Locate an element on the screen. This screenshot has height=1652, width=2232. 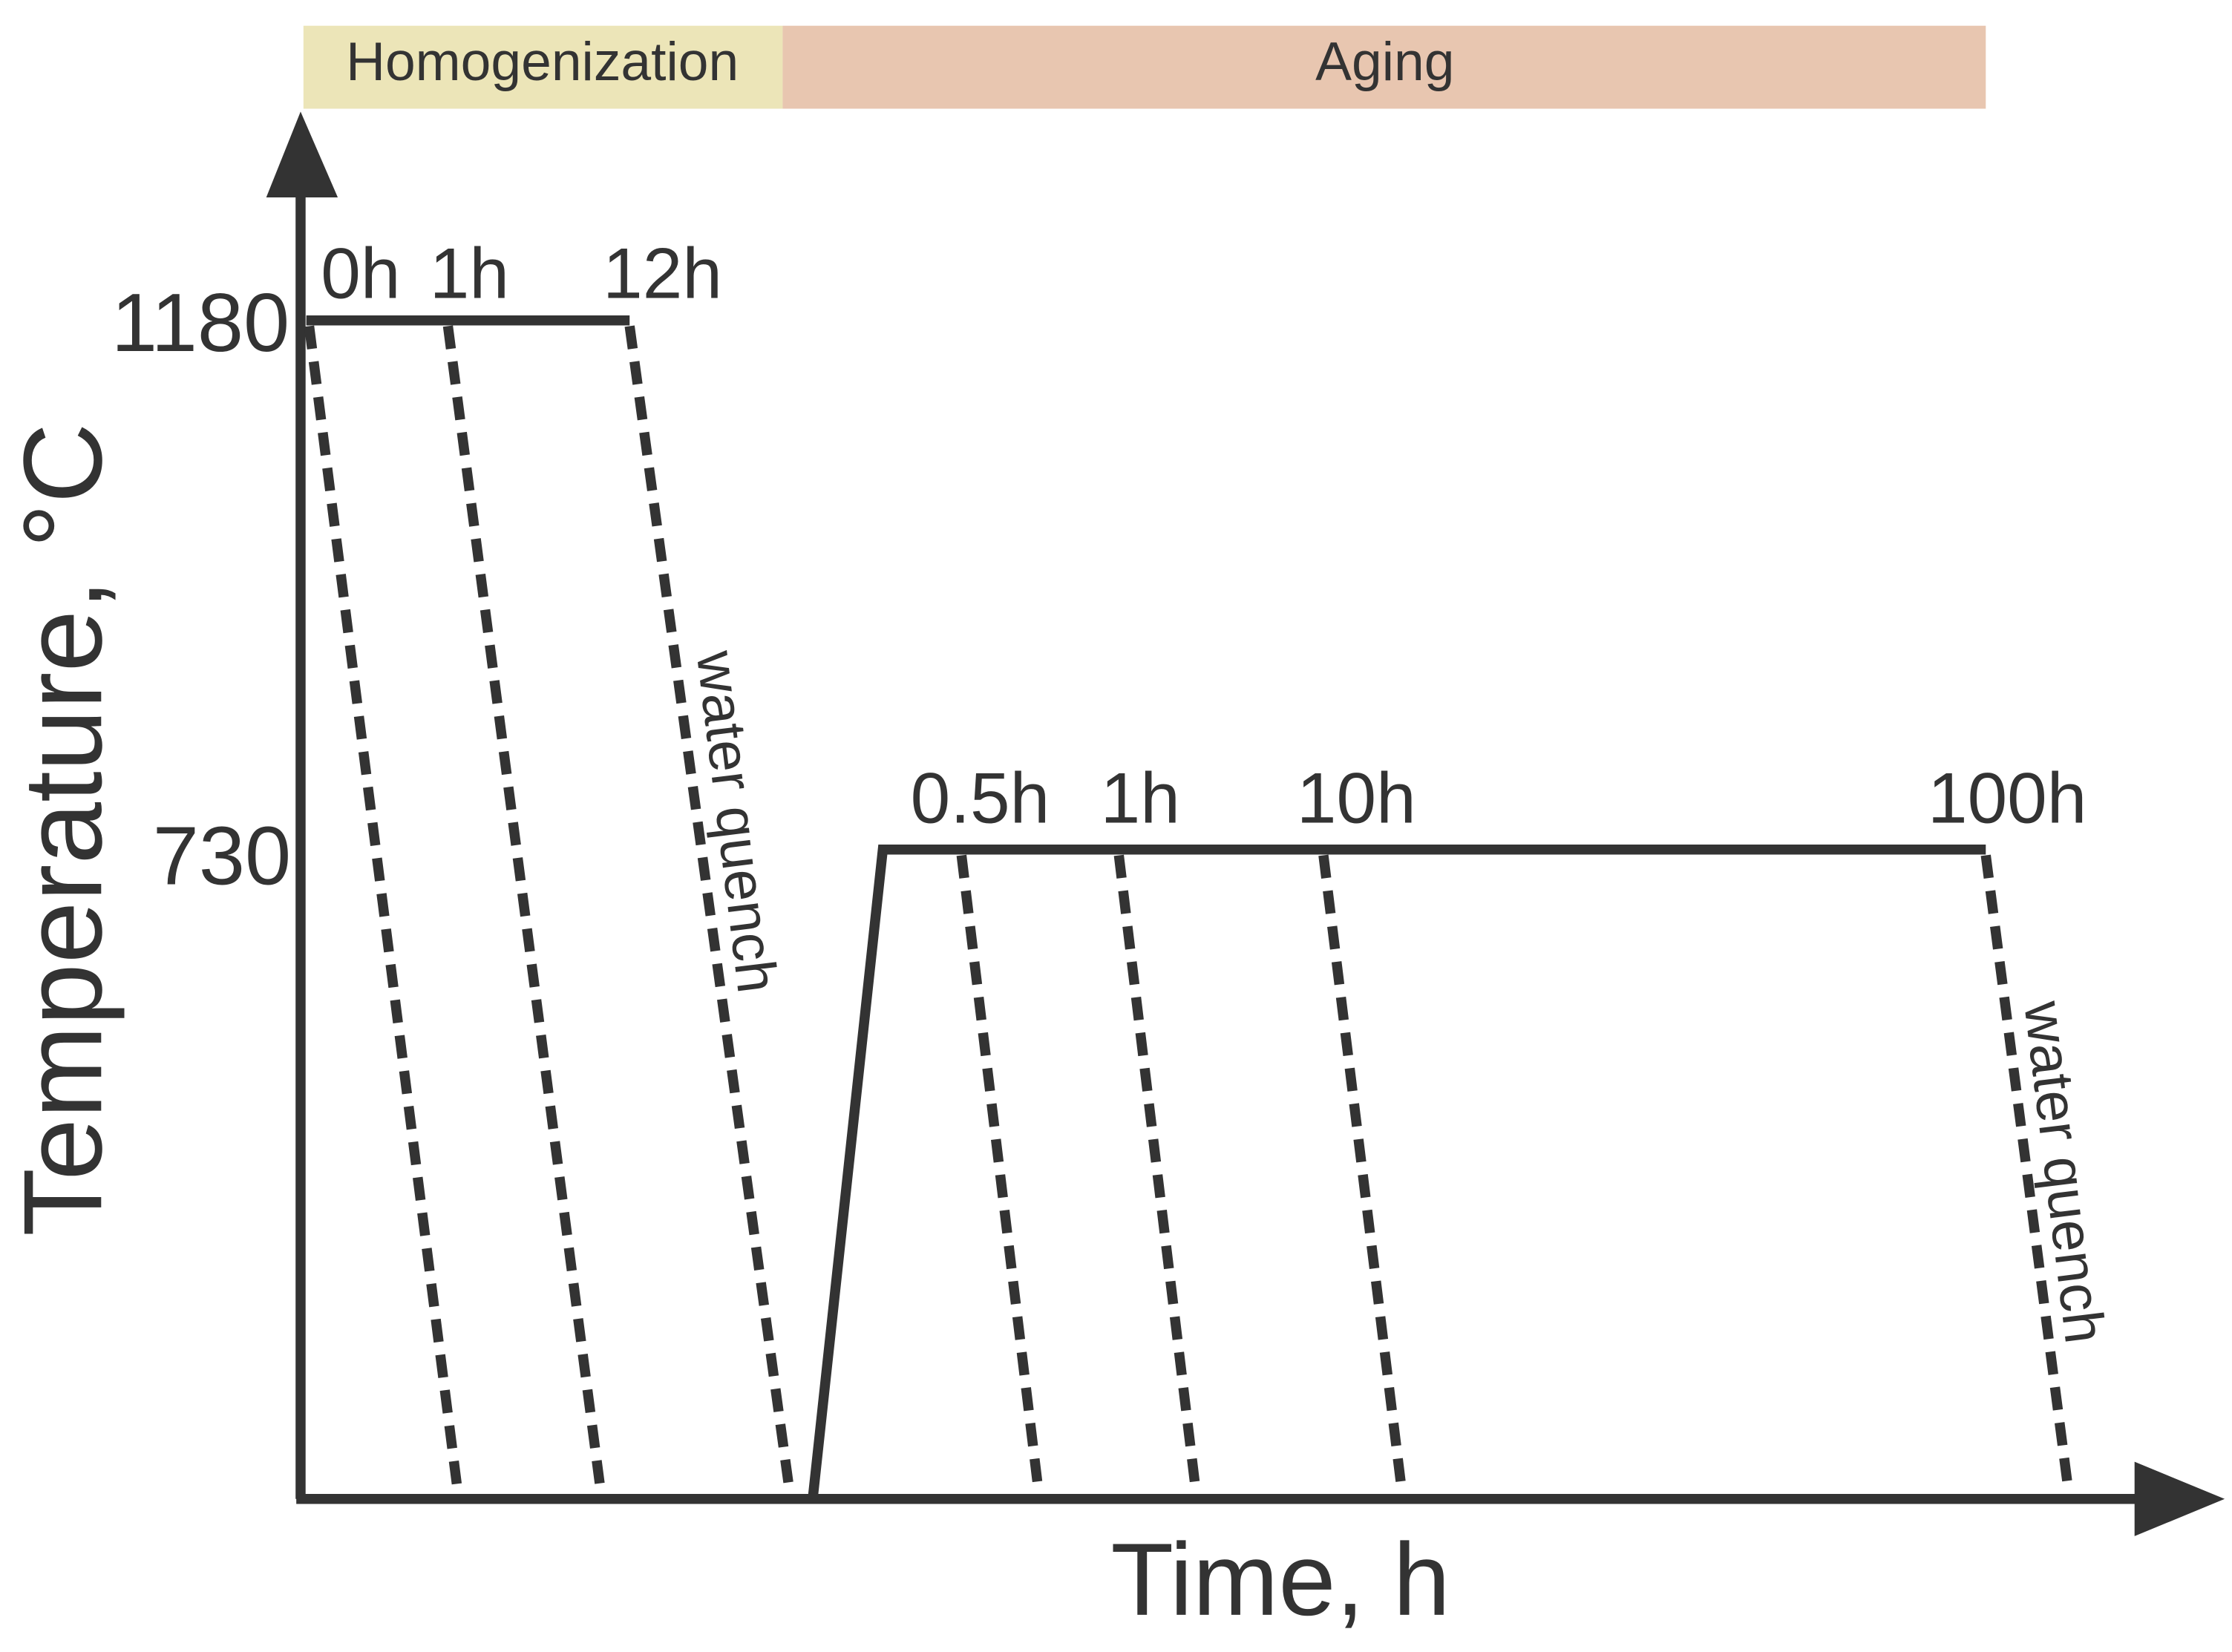
time-label: 10h is located at coordinates (1357, 799).